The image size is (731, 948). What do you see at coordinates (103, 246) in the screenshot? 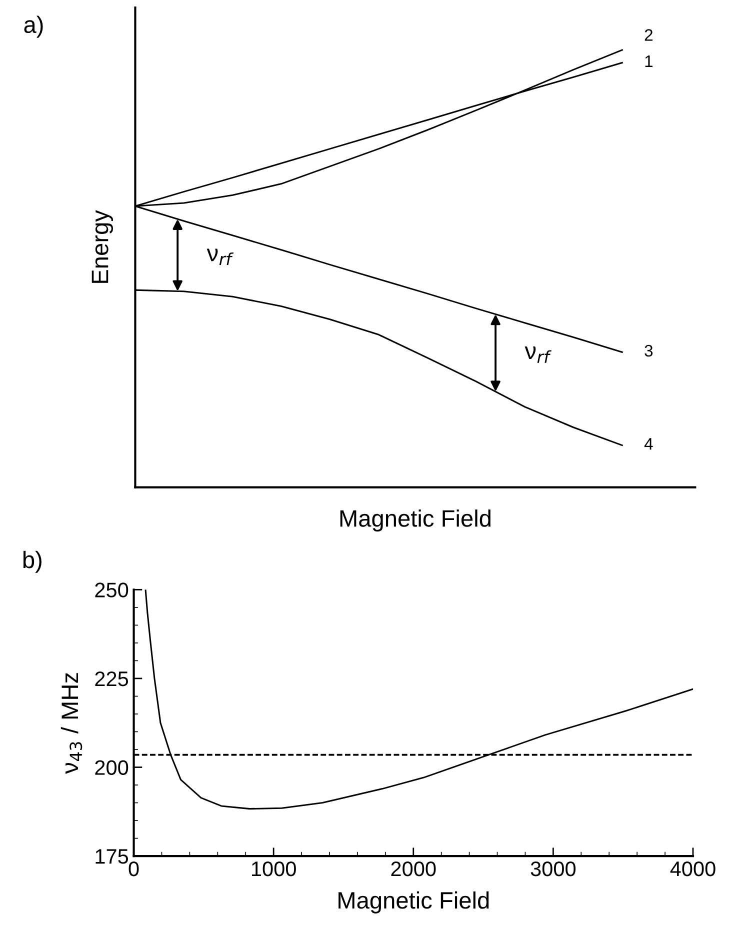
I see `y-axis-title: Energy` at bounding box center [103, 246].